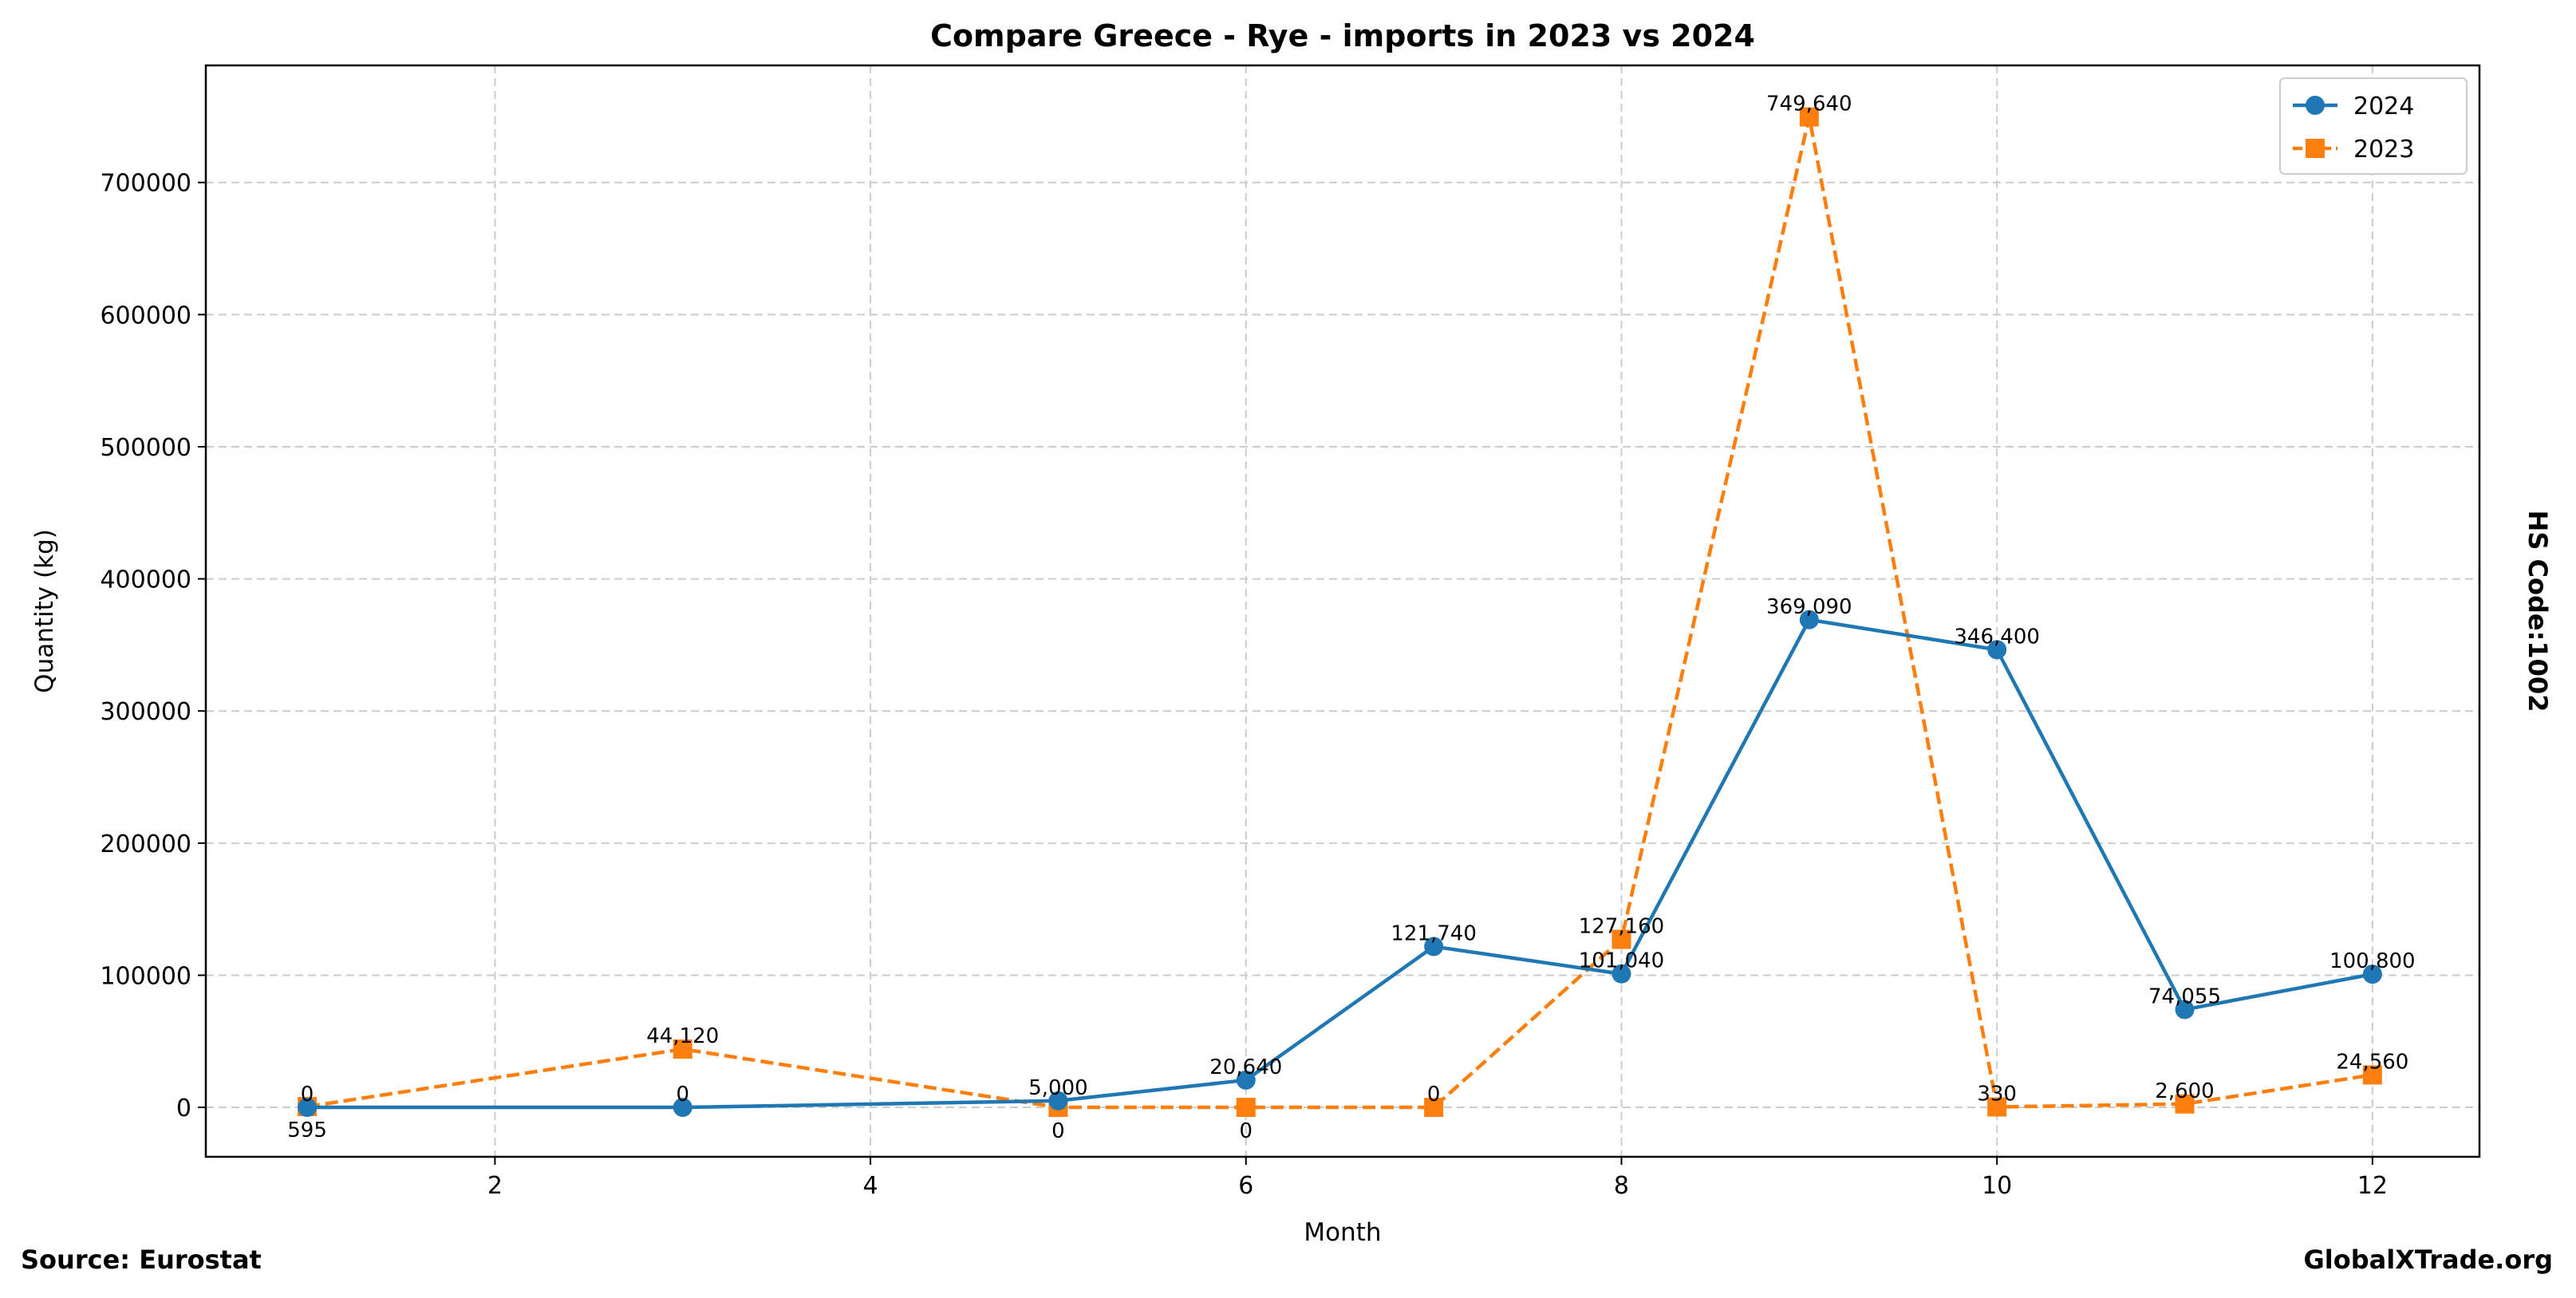 The image size is (2576, 1298). What do you see at coordinates (1622, 926) in the screenshot?
I see `data-label-2023: 127,160` at bounding box center [1622, 926].